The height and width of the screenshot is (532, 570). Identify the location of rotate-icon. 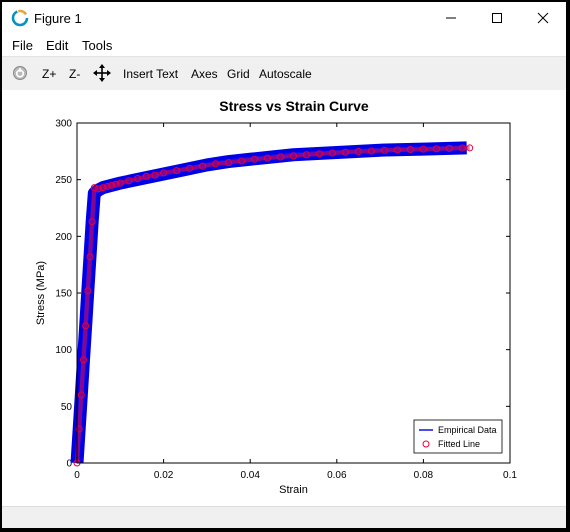
(20, 73).